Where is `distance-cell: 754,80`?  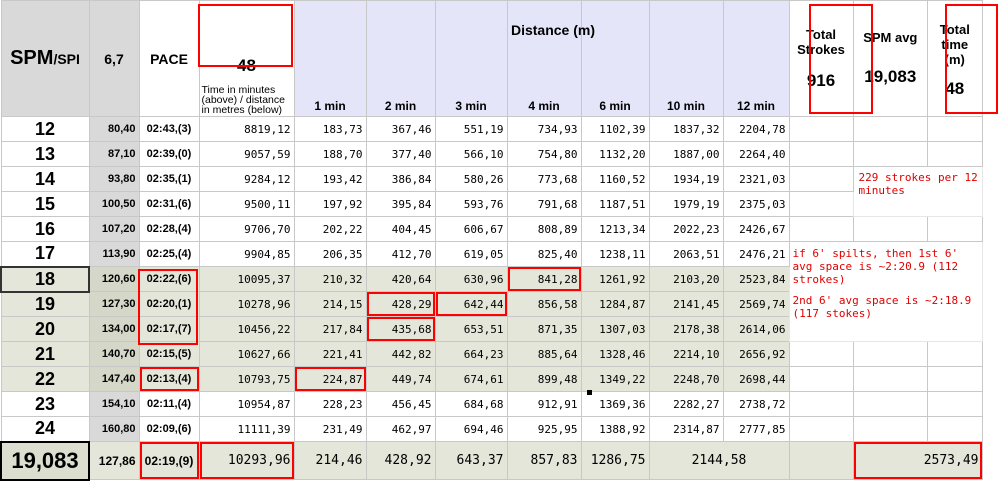 distance-cell: 754,80 is located at coordinates (544, 154).